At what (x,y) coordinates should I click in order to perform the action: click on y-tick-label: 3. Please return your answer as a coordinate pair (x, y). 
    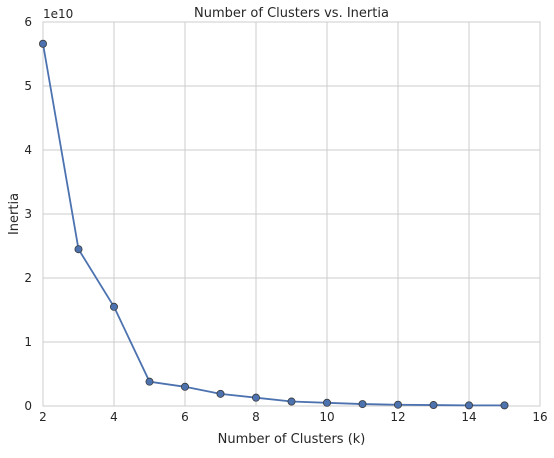
    Looking at the image, I should click on (28, 214).